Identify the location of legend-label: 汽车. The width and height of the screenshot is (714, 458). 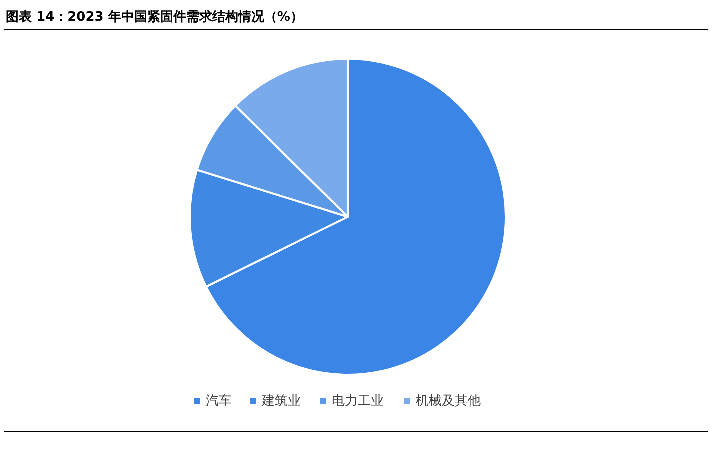
(219, 401).